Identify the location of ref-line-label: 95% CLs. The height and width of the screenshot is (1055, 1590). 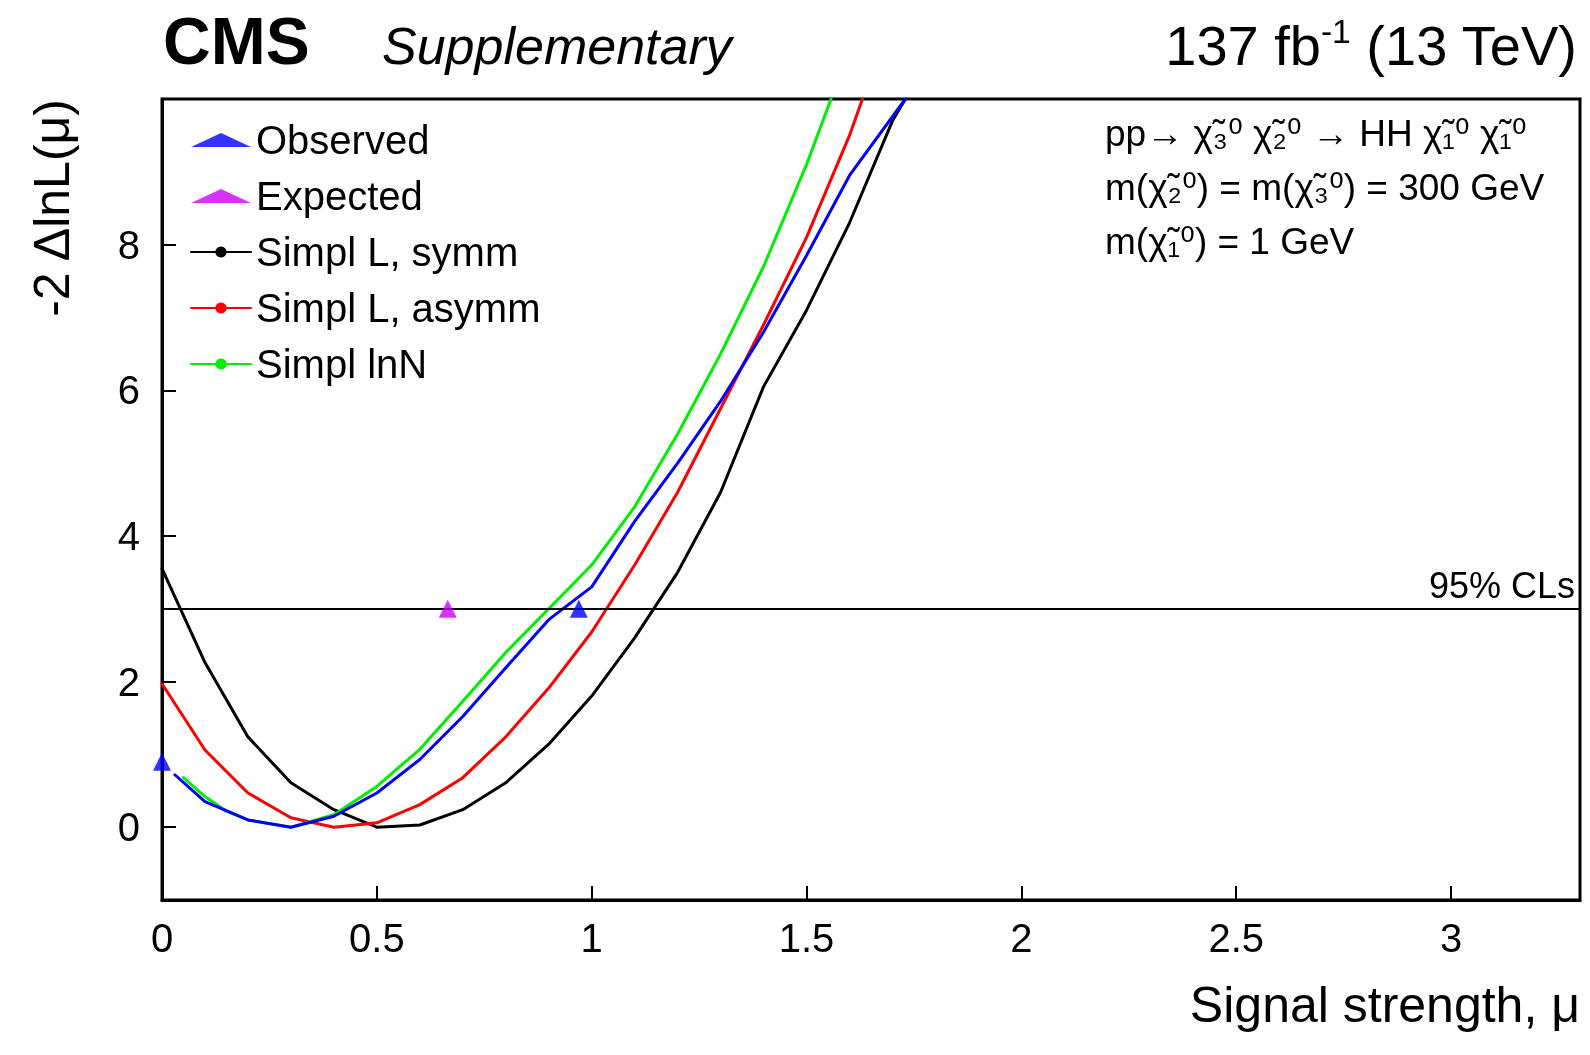
(1501, 586).